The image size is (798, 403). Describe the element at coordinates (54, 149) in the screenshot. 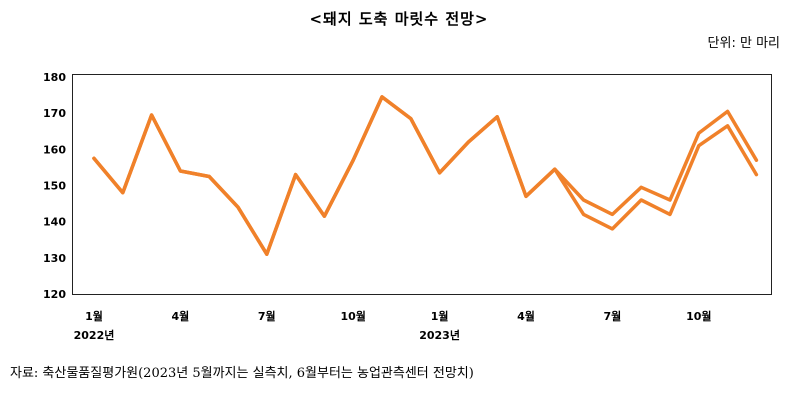

I see `y-tick-label: 160` at that location.